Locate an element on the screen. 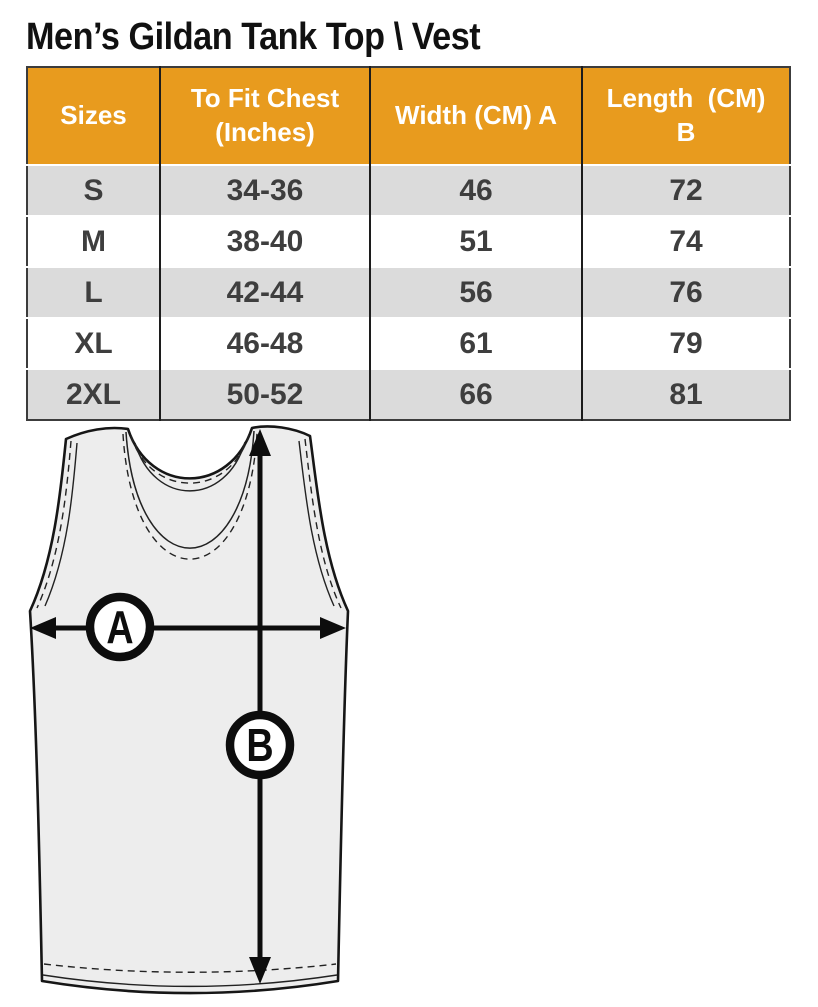 The image size is (818, 1007). width-label-badge: A is located at coordinates (120, 627).